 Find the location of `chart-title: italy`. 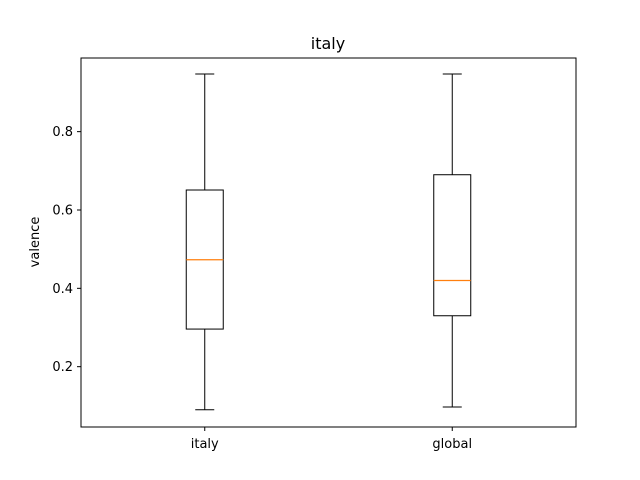

chart-title: italy is located at coordinates (328, 43).